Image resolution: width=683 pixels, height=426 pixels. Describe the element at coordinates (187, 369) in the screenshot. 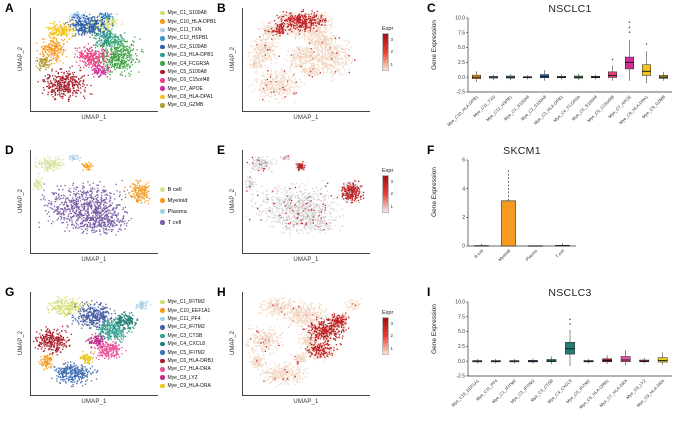

I see `legend-item: Mye_C7_HLA-DRA` at that location.